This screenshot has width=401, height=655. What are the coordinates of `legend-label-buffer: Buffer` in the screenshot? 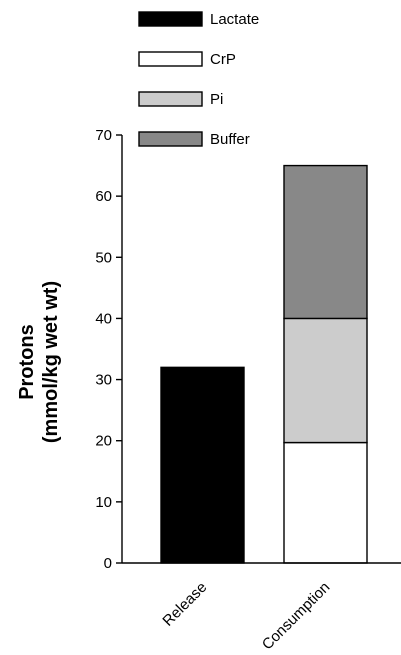 It's located at (230, 139).